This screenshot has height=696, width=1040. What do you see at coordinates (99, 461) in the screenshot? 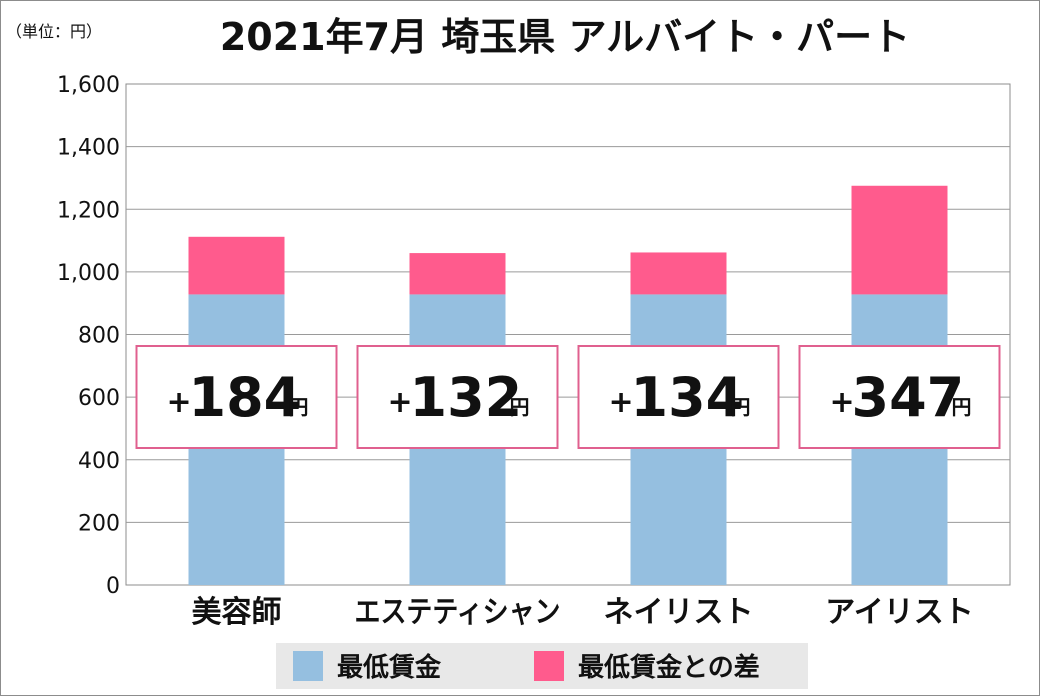
I see `y-tick-label: 400` at bounding box center [99, 461].